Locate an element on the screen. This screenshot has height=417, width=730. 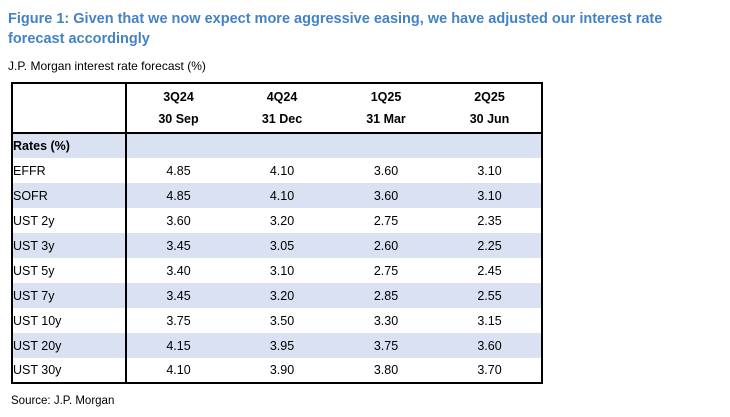
row-label: UST 7y is located at coordinates (69, 295).